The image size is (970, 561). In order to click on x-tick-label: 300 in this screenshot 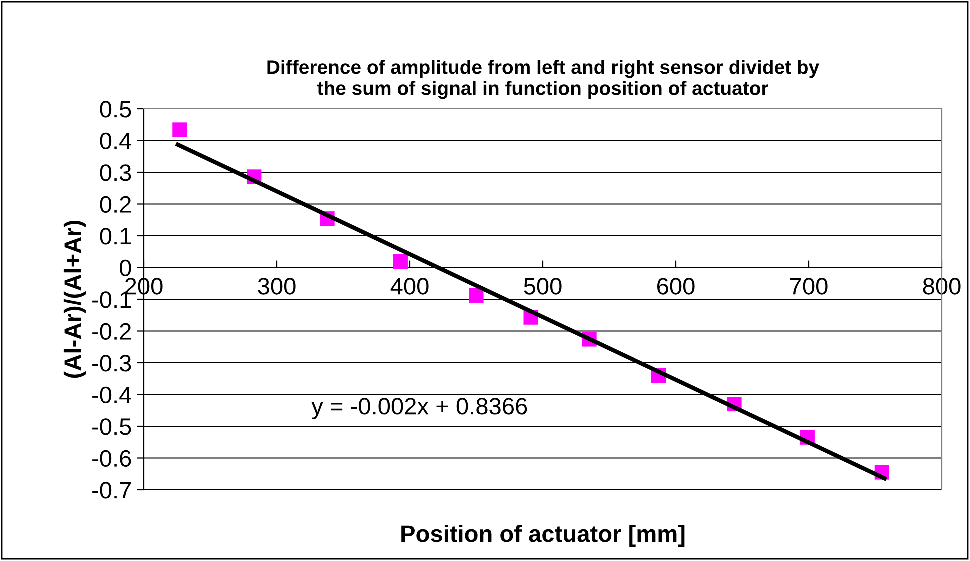, I will do `click(277, 286)`.